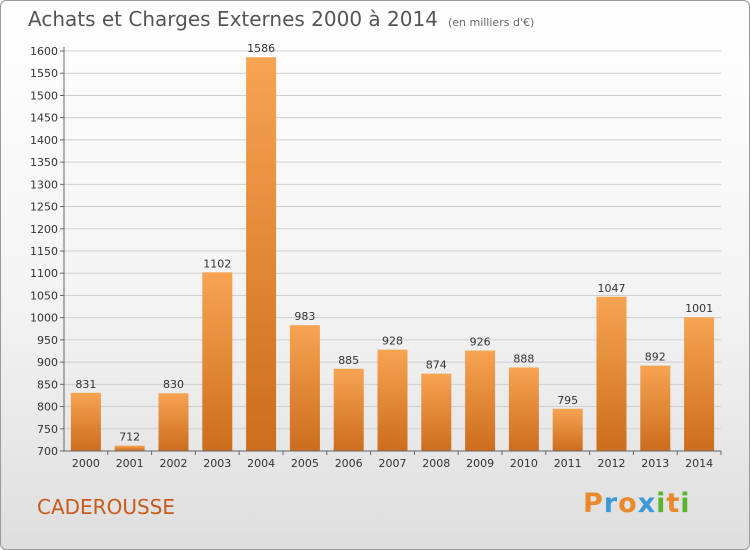  Describe the element at coordinates (217, 463) in the screenshot. I see `x-tick-label-2003: 2003` at that location.